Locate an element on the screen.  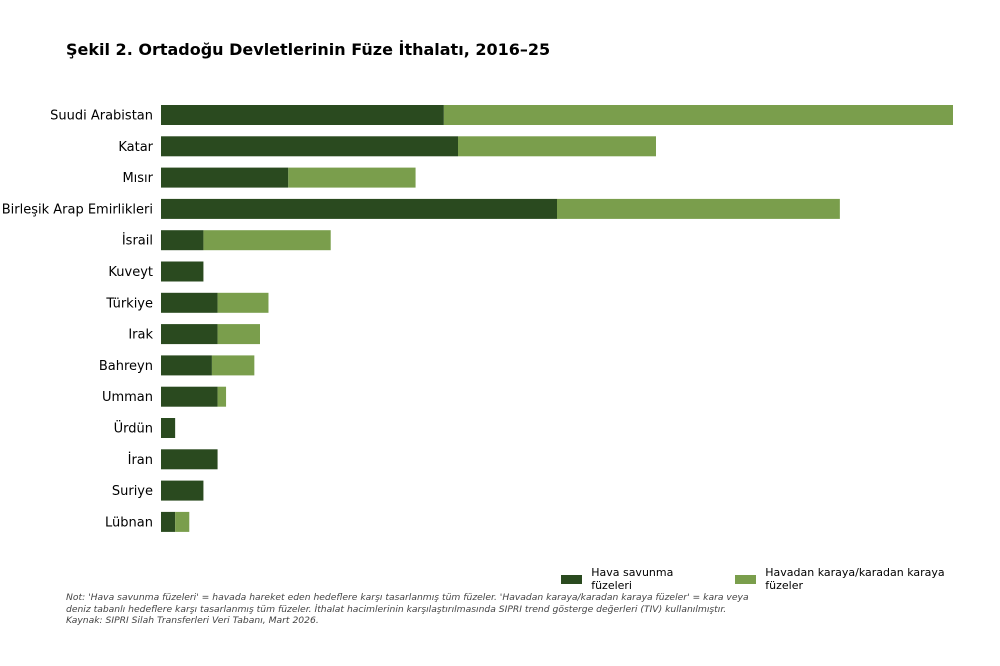
category-label: Katar is located at coordinates (135, 147).